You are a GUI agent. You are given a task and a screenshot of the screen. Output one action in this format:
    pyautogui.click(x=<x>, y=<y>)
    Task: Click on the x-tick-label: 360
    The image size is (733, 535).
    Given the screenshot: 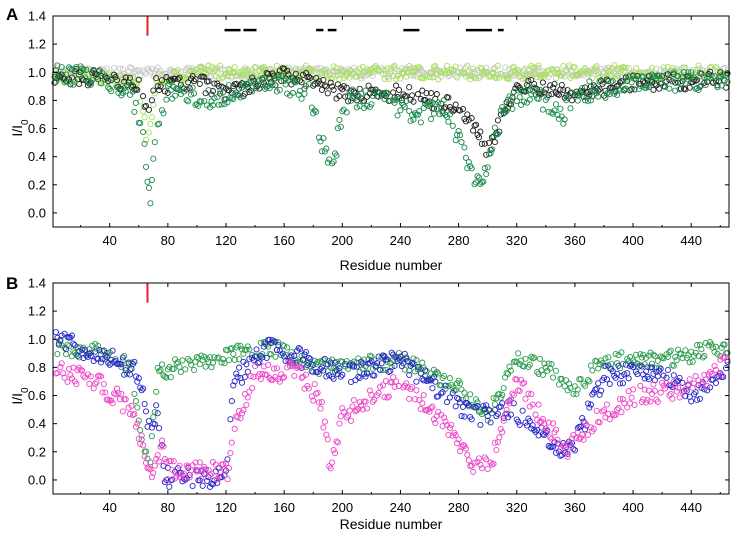 What is the action you would take?
    pyautogui.click(x=575, y=240)
    